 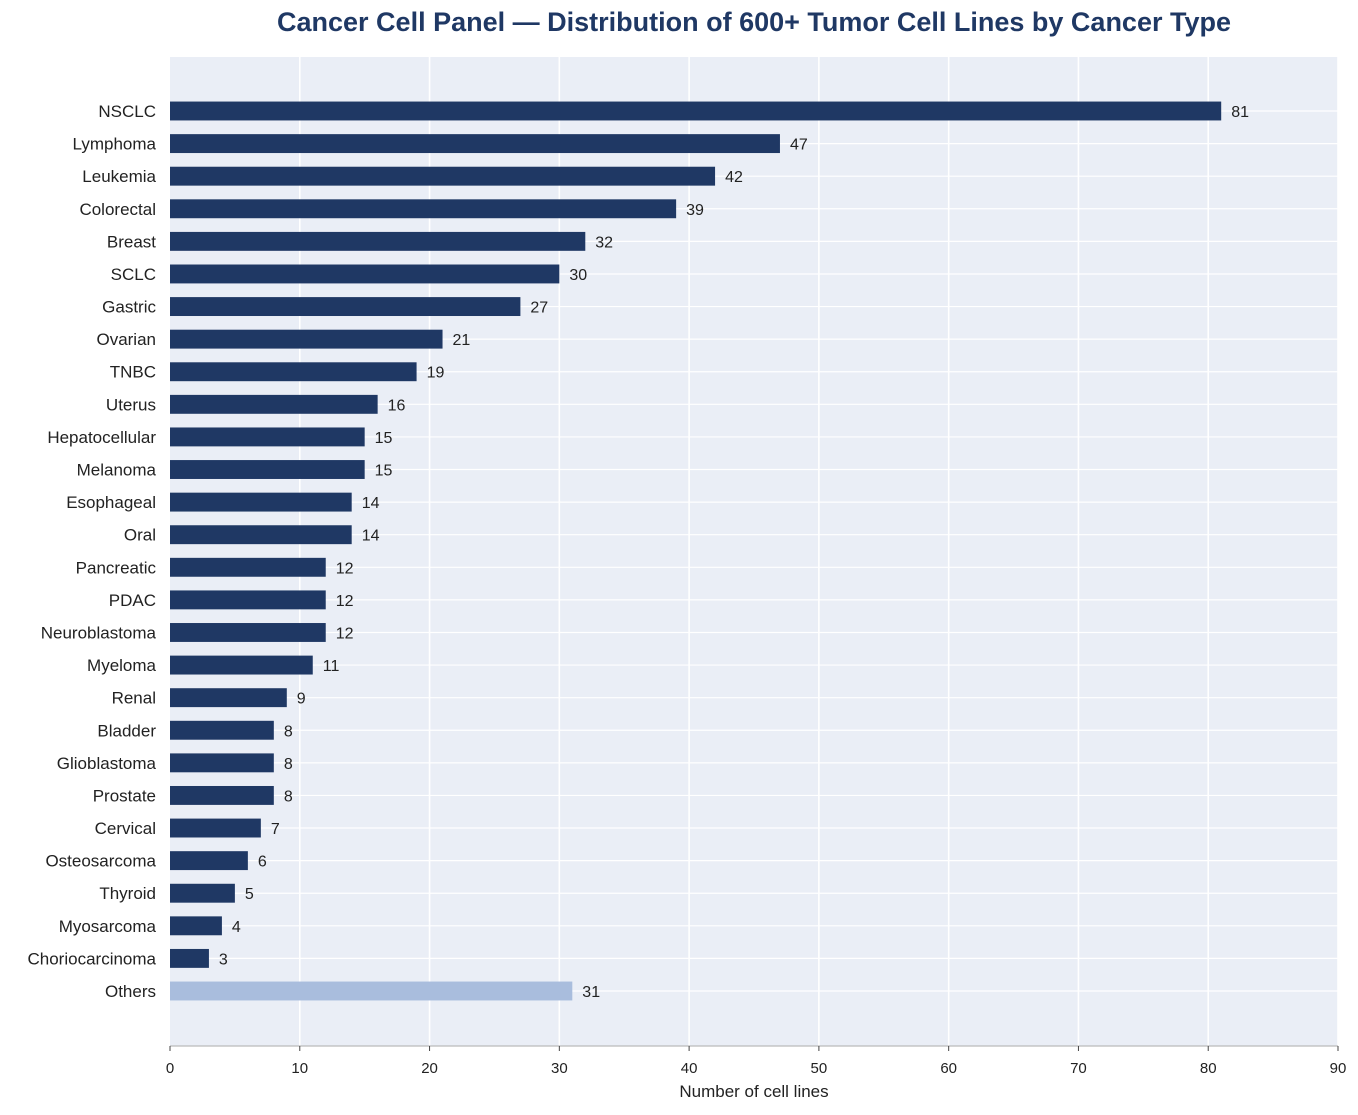 What do you see at coordinates (92, 958) in the screenshot?
I see `category-label-choriocarcinoma: Choriocarcinoma` at bounding box center [92, 958].